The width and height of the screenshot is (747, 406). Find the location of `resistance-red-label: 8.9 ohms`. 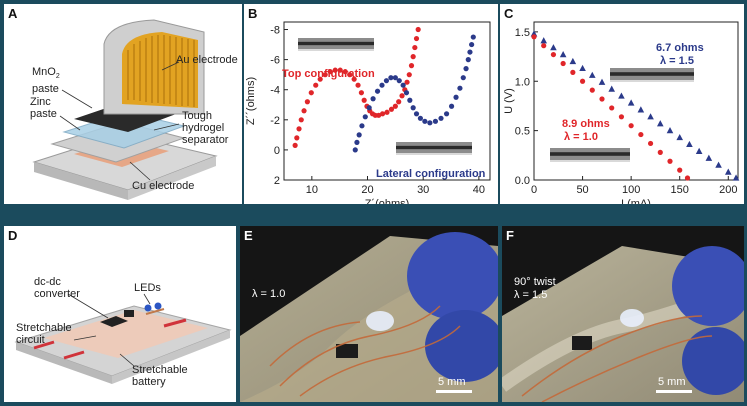

resistance-red-label: 8.9 ohms is located at coordinates (586, 124).